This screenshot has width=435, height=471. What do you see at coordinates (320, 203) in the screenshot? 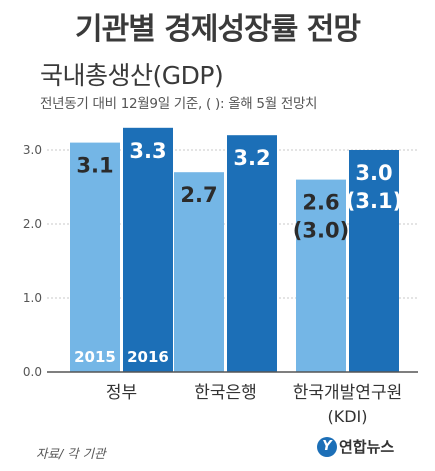
I see `data-label: 2.6` at bounding box center [320, 203].